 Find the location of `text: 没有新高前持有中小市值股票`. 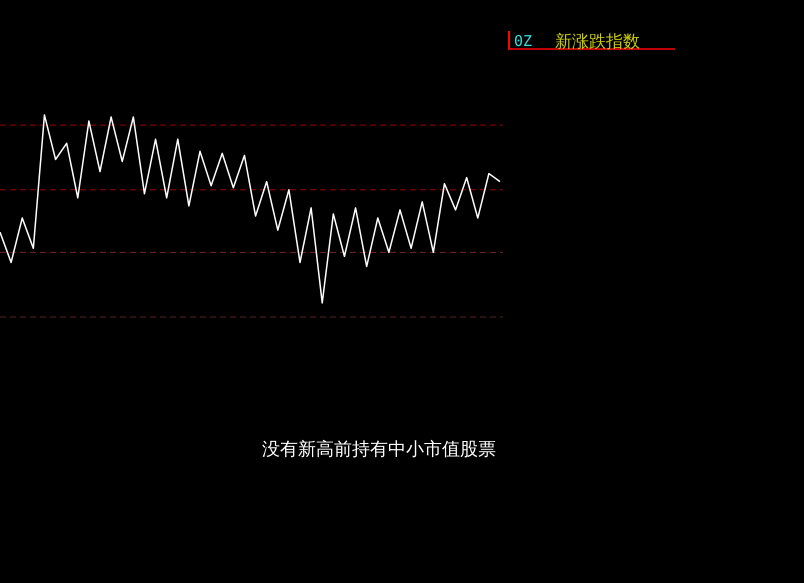

text: 没有新高前持有中小市值股票 is located at coordinates (379, 449).